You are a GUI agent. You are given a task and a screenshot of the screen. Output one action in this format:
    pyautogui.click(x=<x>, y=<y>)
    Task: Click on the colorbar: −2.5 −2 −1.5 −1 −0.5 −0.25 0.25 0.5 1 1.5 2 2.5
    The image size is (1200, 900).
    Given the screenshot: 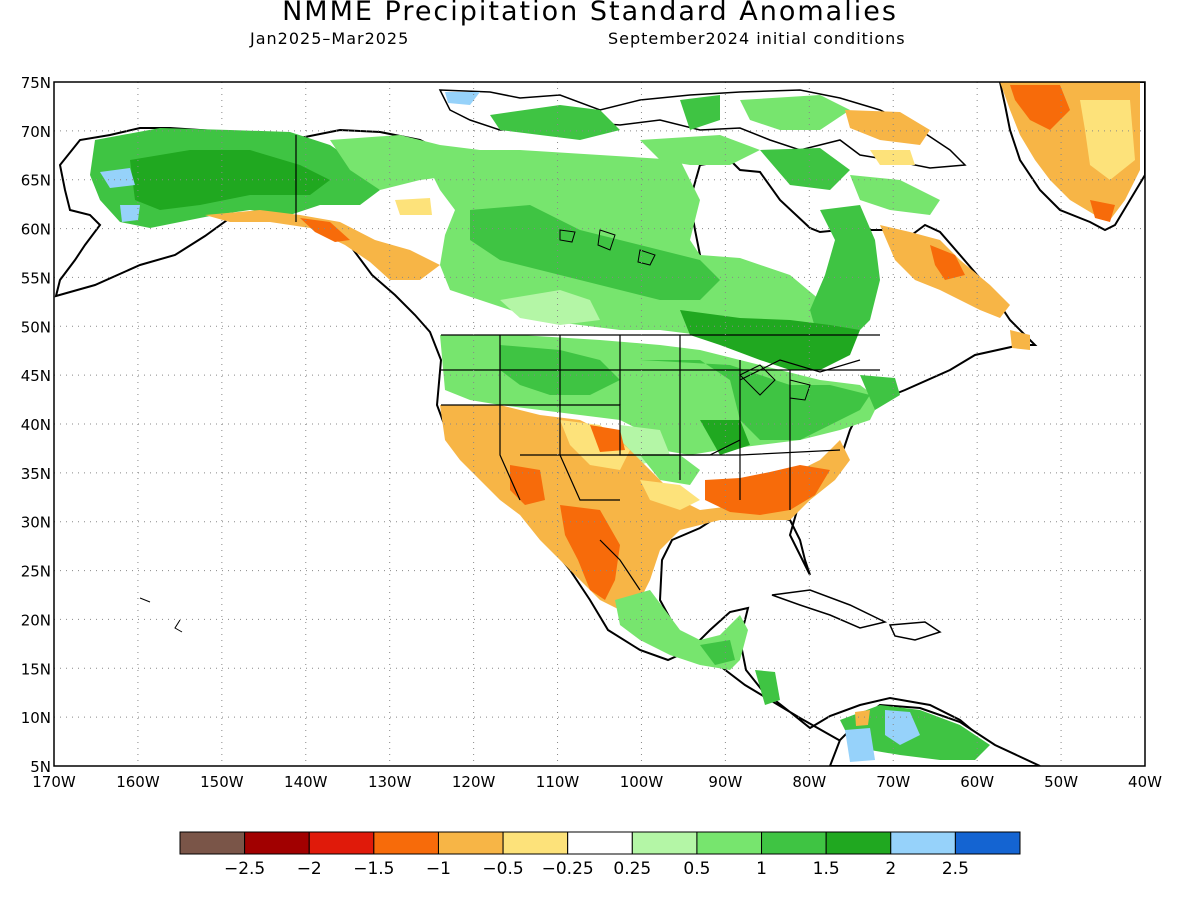 What is the action you would take?
    pyautogui.click(x=600, y=855)
    